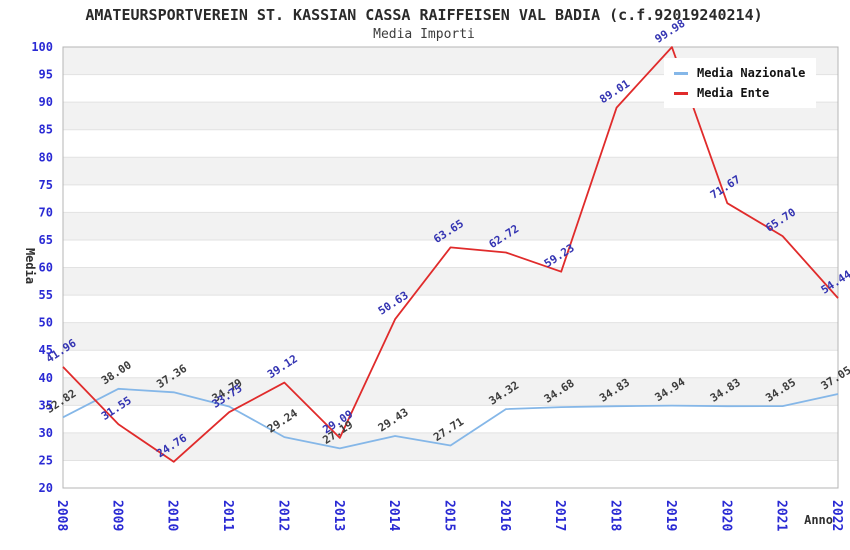  What do you see at coordinates (46, 378) in the screenshot?
I see `y-tick-label: 40` at bounding box center [46, 378].